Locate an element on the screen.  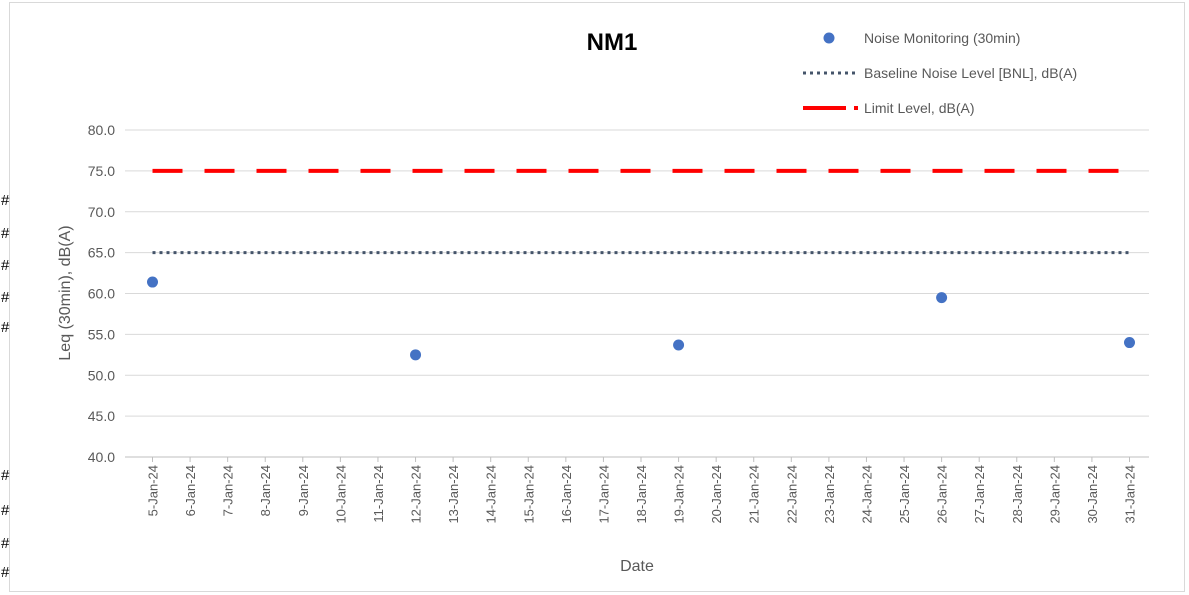
legend-marker-noise-monitoring is located at coordinates (829, 38).